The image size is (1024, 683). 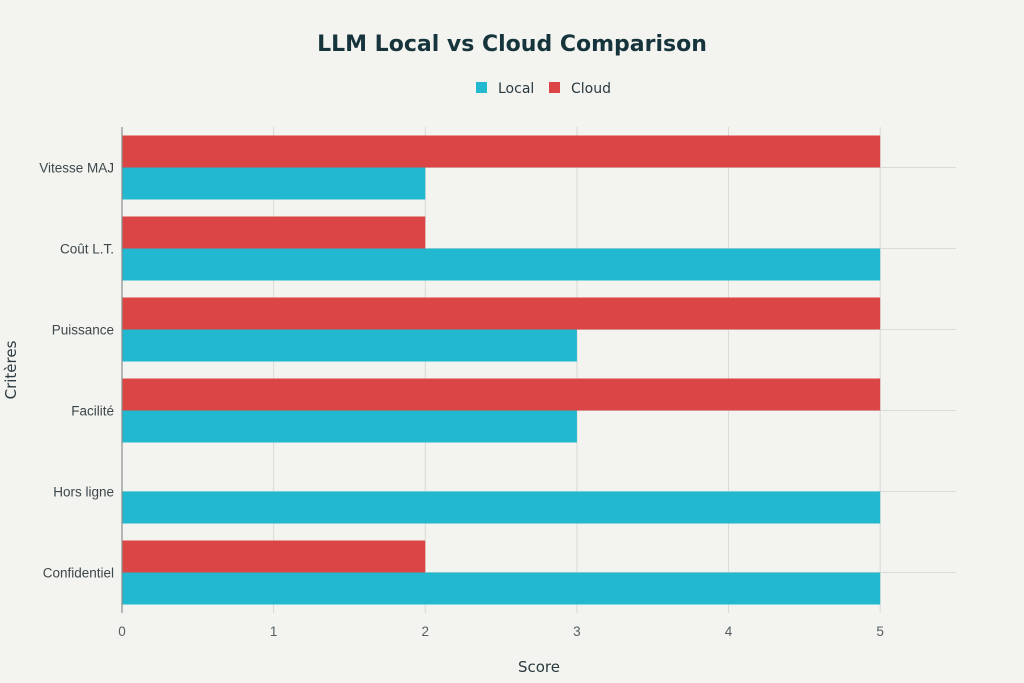 What do you see at coordinates (501, 507) in the screenshot?
I see `bar-local-hors-ligne` at bounding box center [501, 507].